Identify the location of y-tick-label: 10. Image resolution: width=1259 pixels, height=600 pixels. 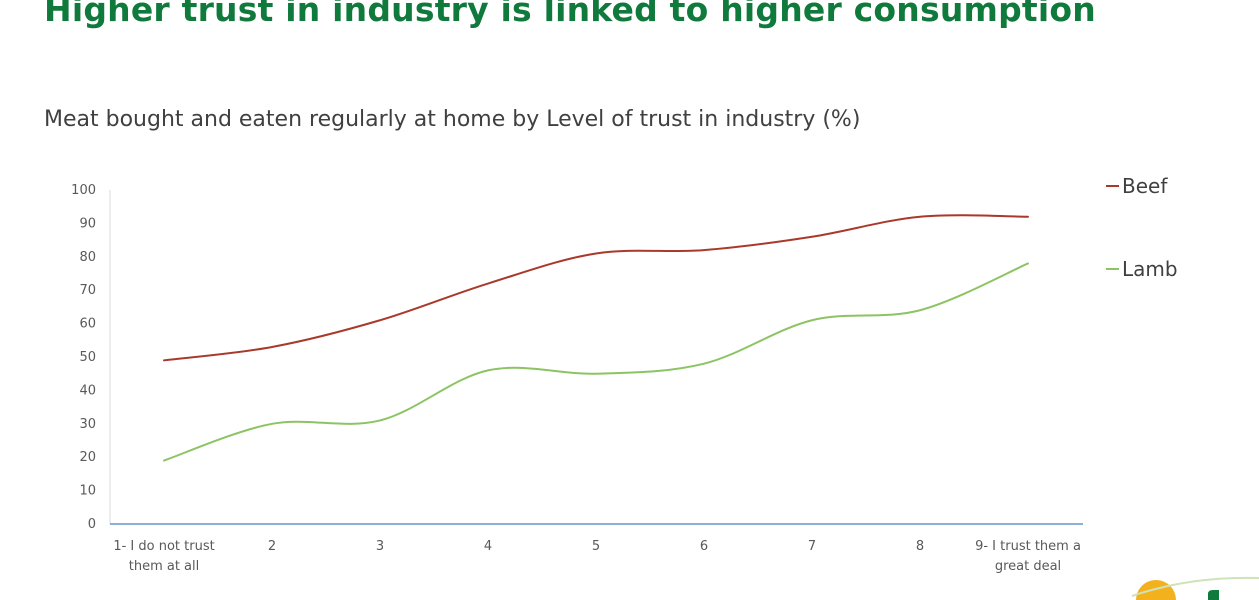
(87, 491).